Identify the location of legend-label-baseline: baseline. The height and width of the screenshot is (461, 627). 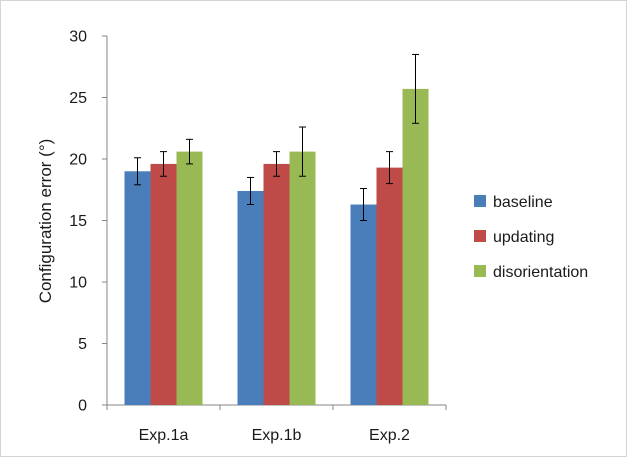
(523, 202).